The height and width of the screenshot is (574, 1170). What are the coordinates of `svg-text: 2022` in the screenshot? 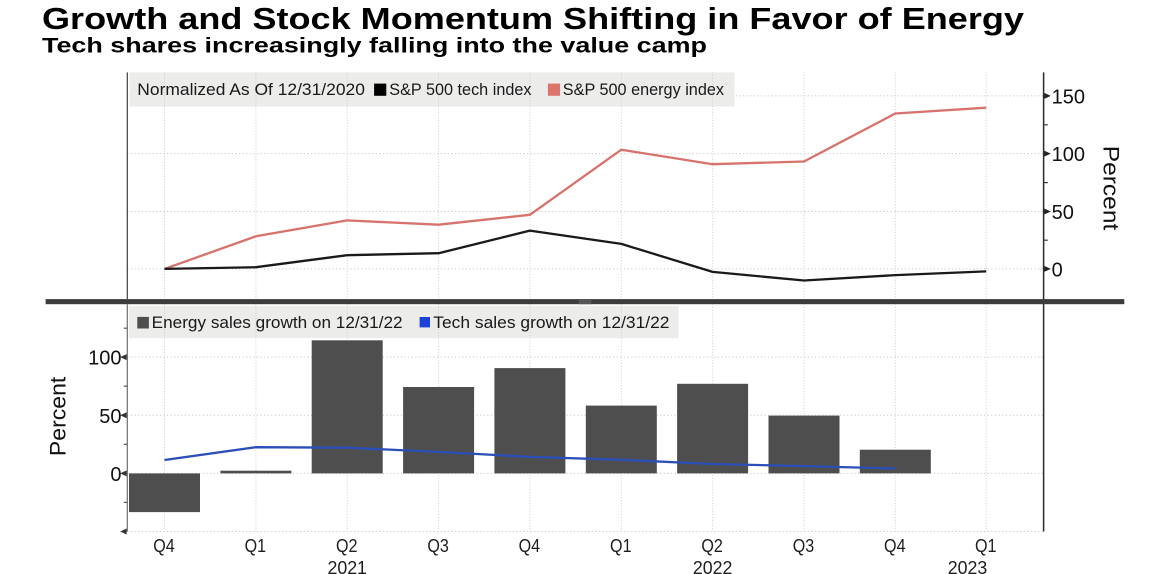 It's located at (713, 565).